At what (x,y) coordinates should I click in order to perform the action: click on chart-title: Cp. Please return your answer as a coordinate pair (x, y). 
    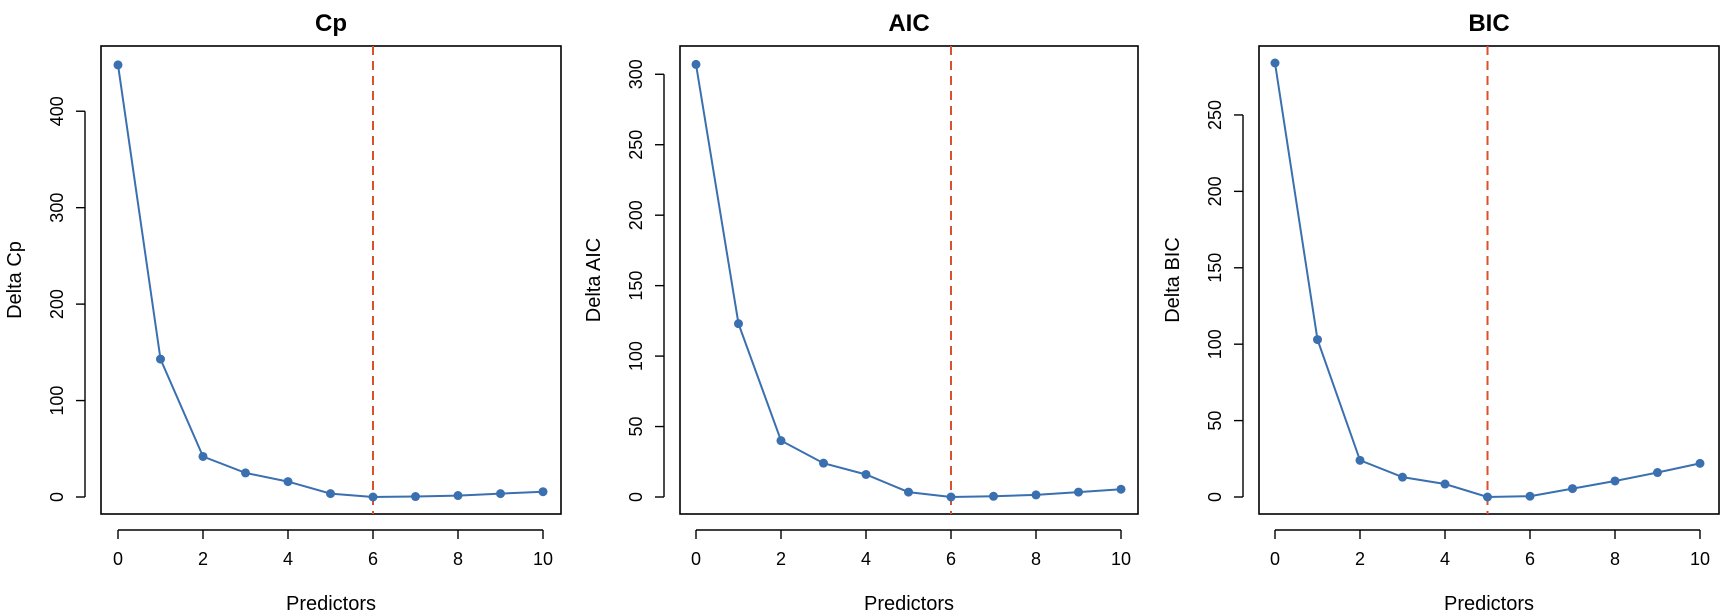
    Looking at the image, I should click on (331, 23).